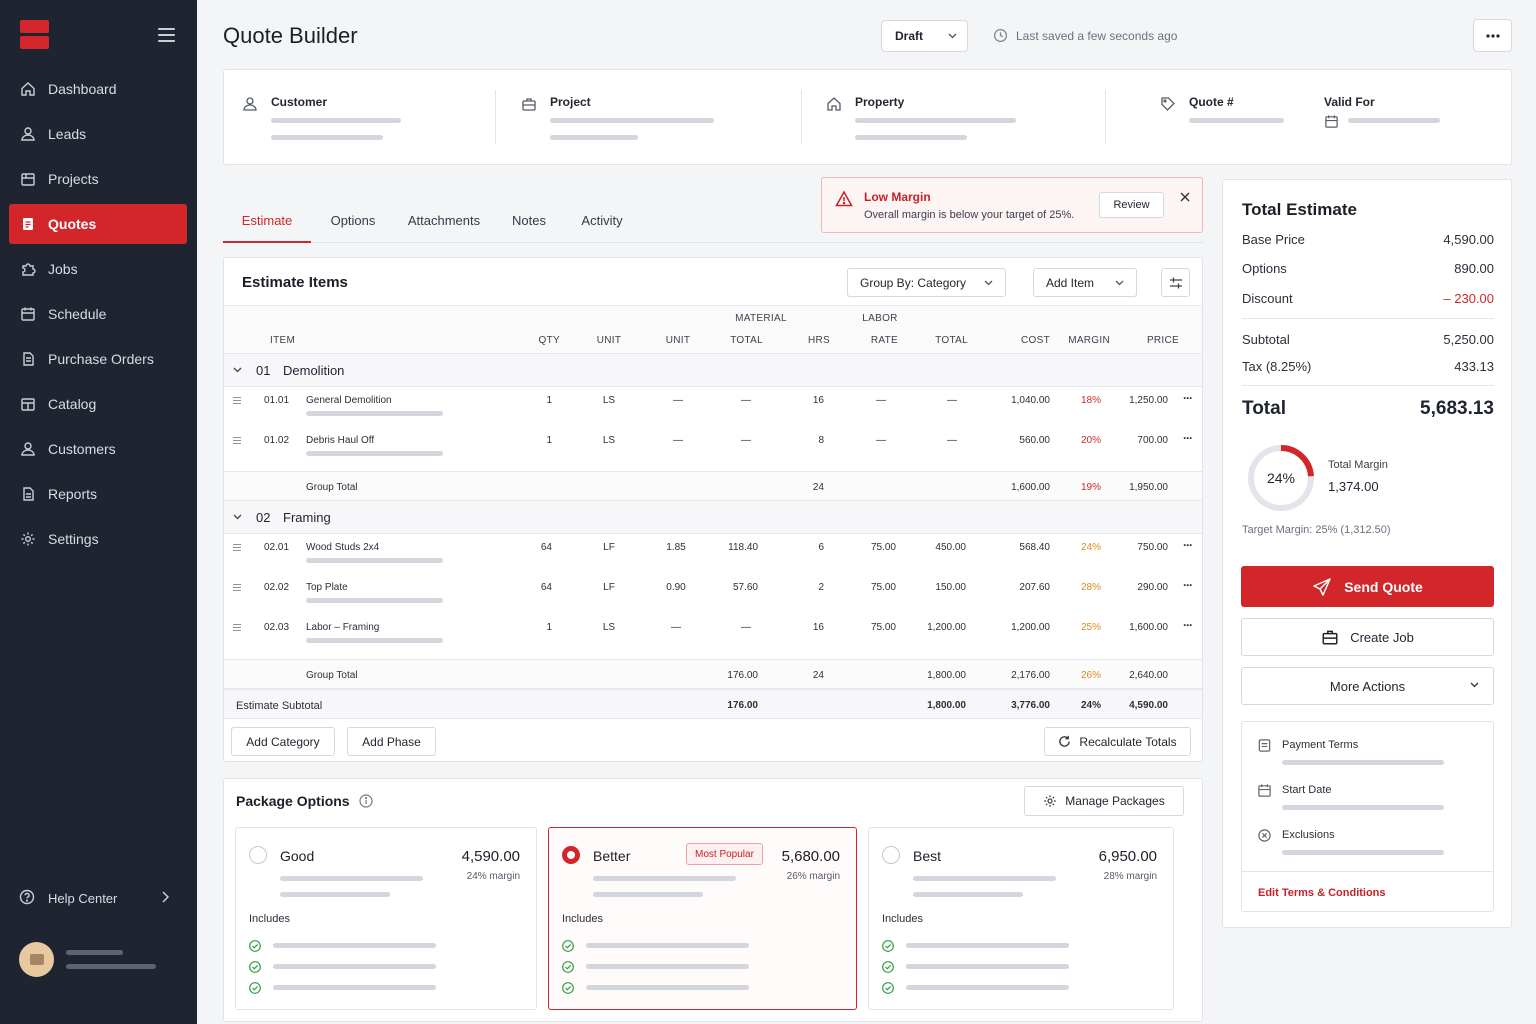 Image resolution: width=1536 pixels, height=1024 pixels. I want to click on review-button: Review, so click(1131, 205).